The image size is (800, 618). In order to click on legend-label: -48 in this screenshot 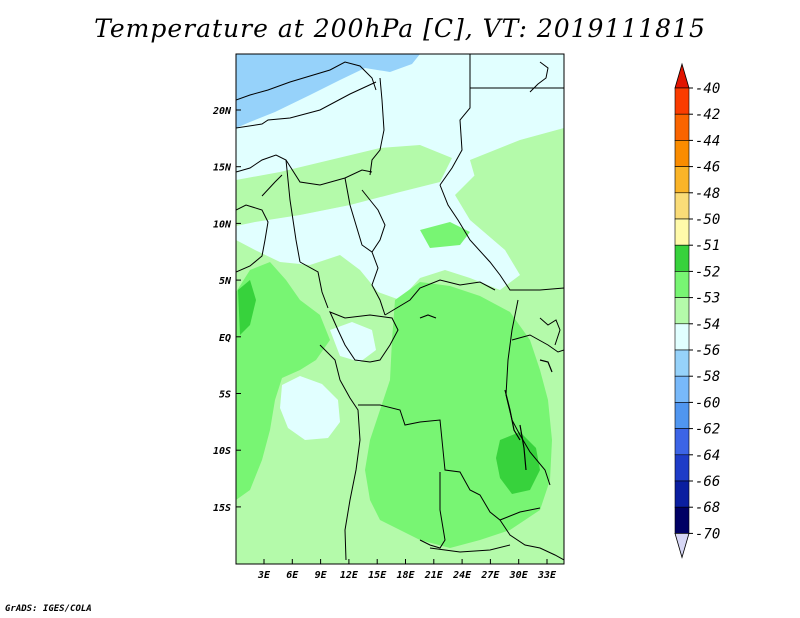, I will do `click(707, 194)`.